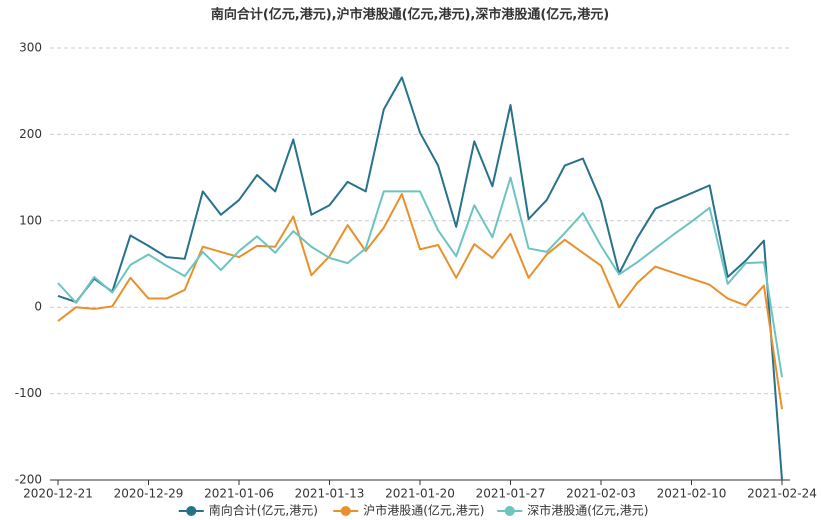  Describe the element at coordinates (782, 494) in the screenshot. I see `x-tick-label: 2021-02-24` at that location.